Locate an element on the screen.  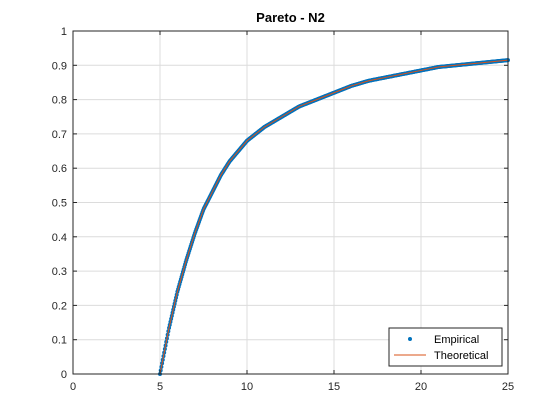
x-tick-label: 20 is located at coordinates (421, 387).